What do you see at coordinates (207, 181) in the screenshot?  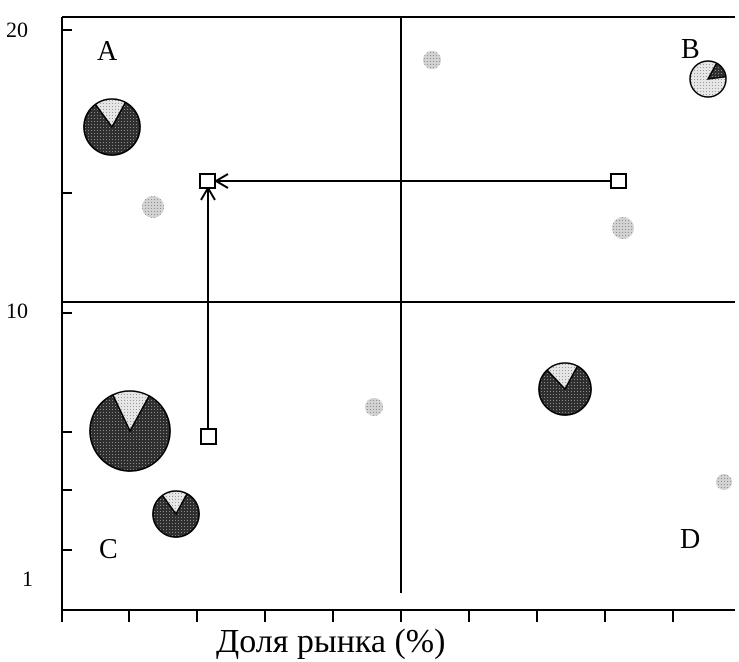 I see `square-marker-waypoint` at bounding box center [207, 181].